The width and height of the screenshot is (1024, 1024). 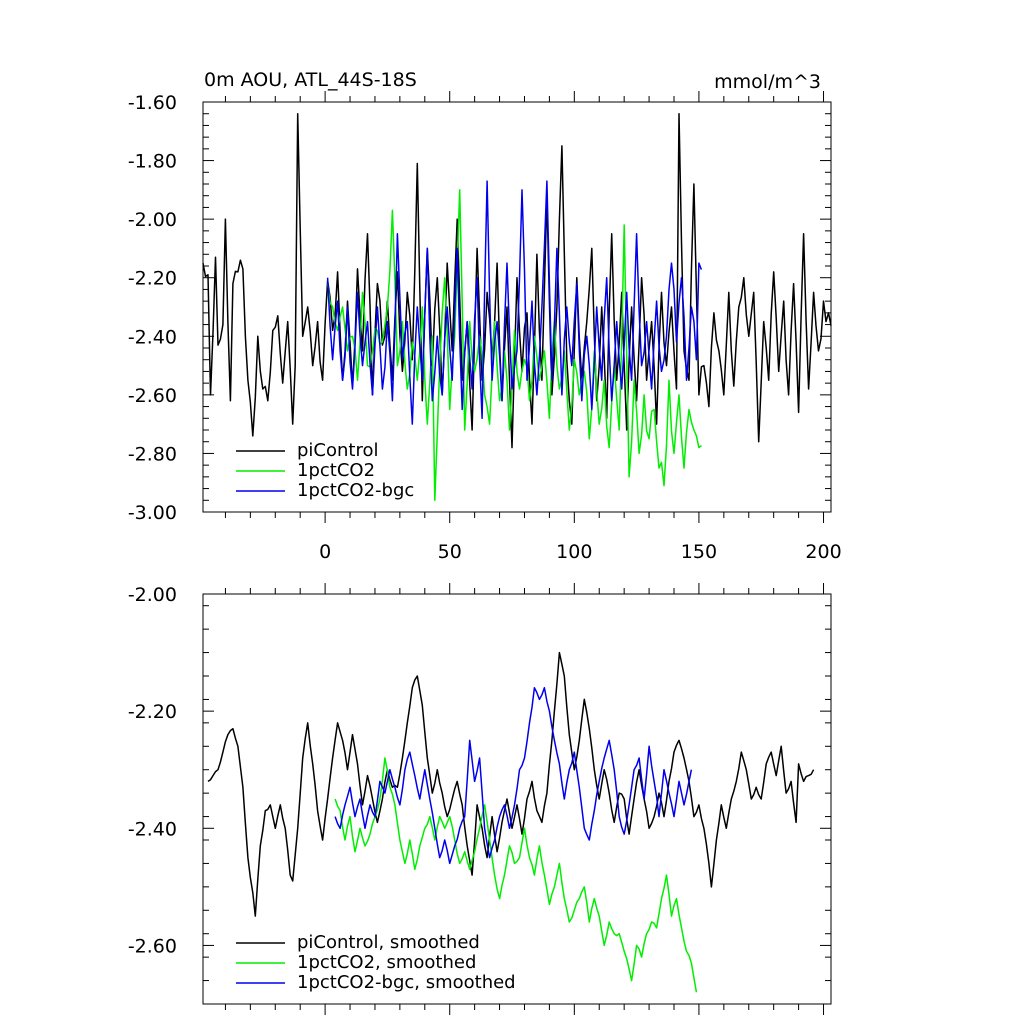 I want to click on x-tick-label: 0, so click(x=325, y=552).